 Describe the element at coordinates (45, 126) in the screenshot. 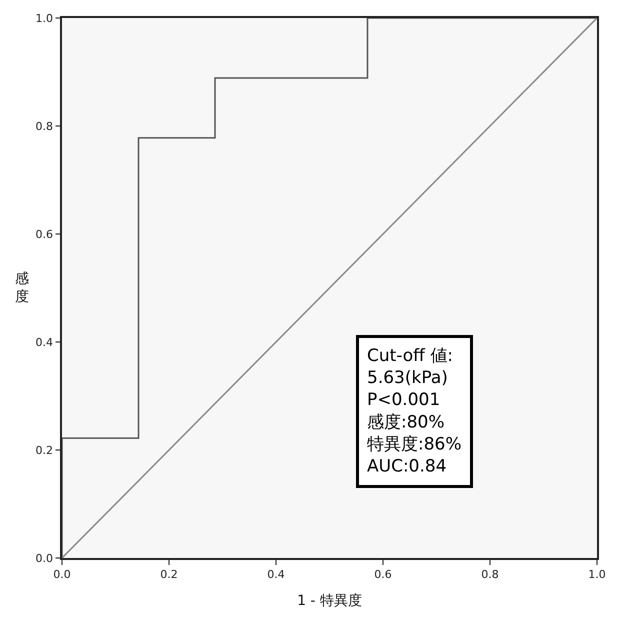

I see `y-tick-label: 0.8` at that location.